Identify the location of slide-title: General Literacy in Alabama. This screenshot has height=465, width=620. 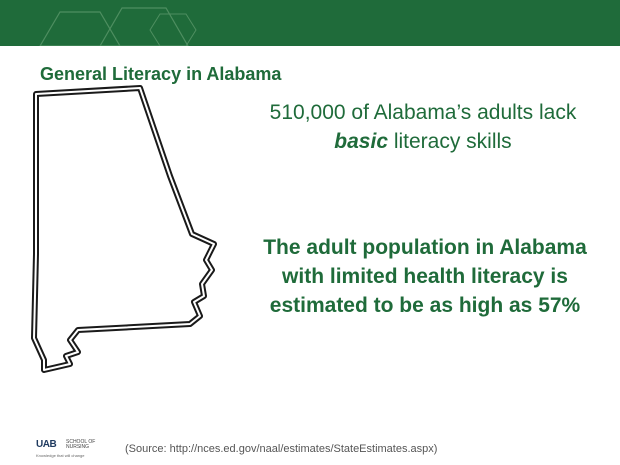
(161, 74).